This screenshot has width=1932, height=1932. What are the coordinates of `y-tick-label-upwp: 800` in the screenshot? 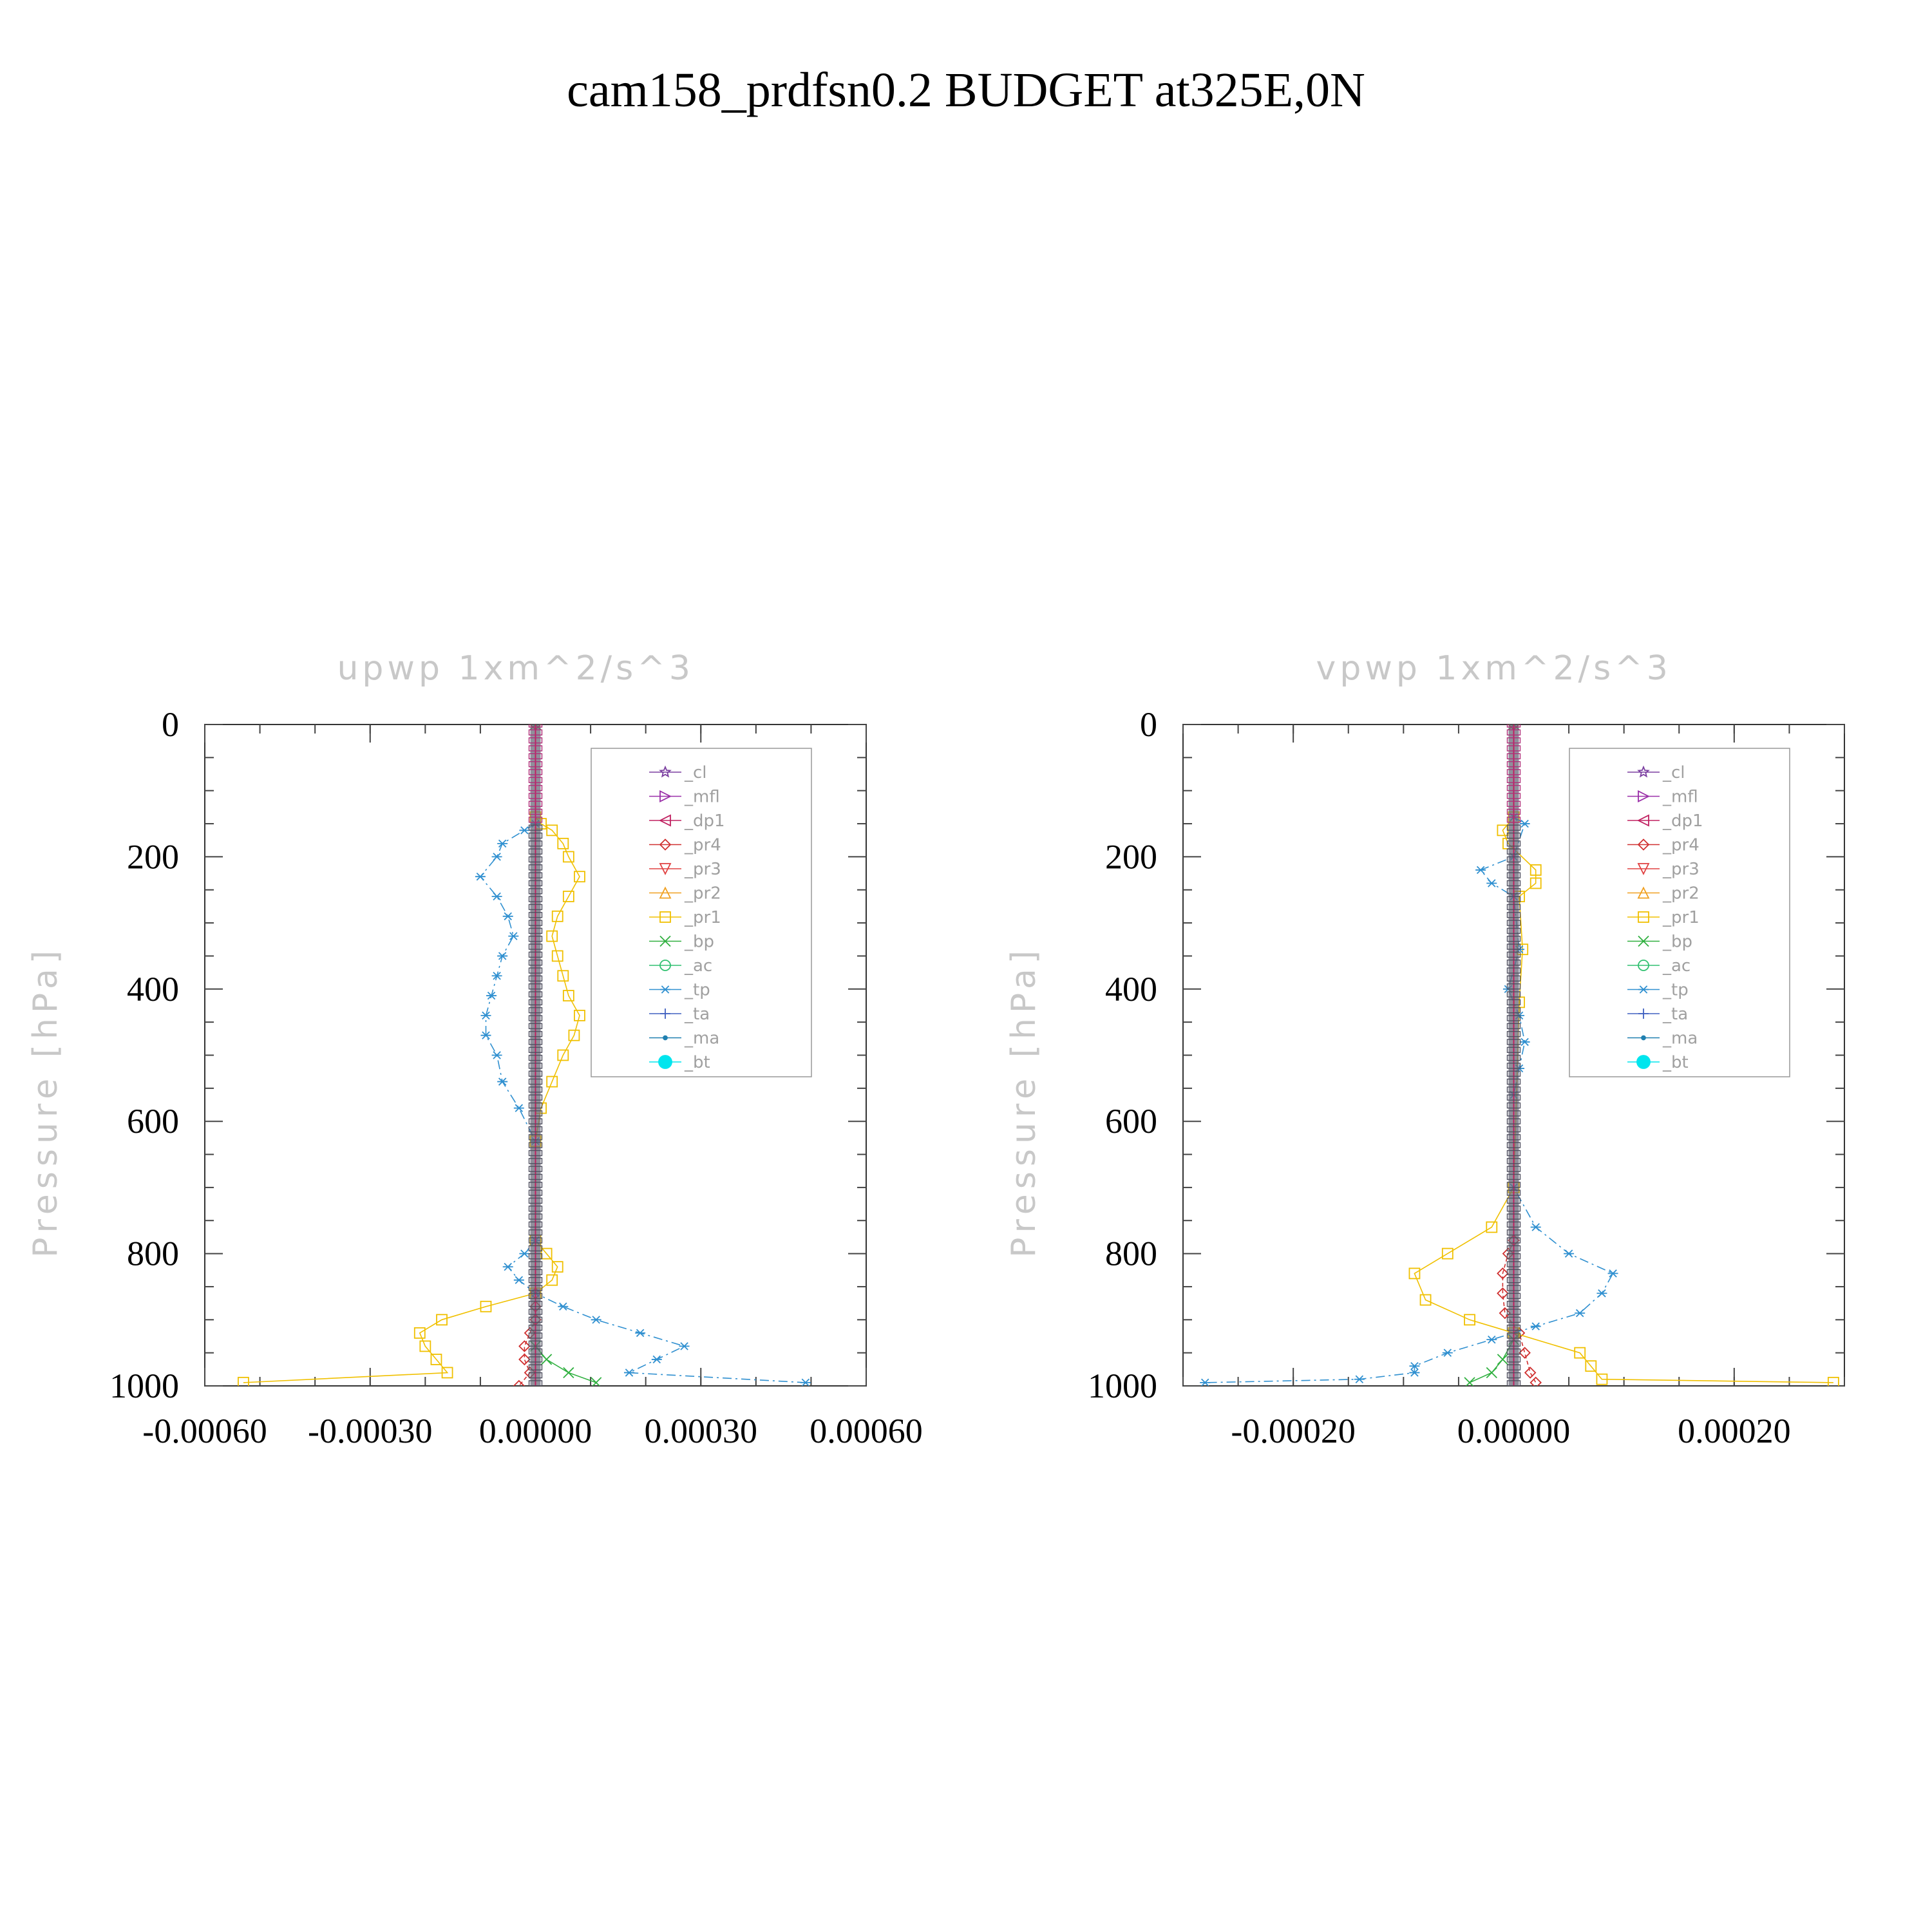 It's located at (153, 1254).